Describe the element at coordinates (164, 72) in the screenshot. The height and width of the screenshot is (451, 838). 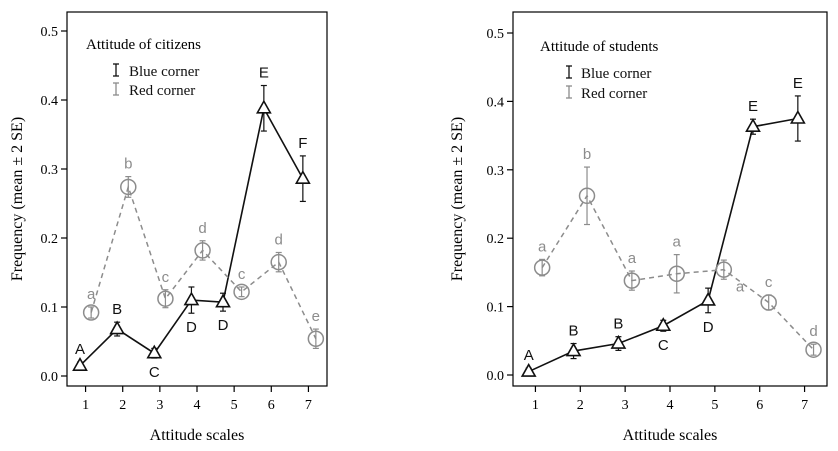
I see `legend-label-blue: Blue corner` at that location.